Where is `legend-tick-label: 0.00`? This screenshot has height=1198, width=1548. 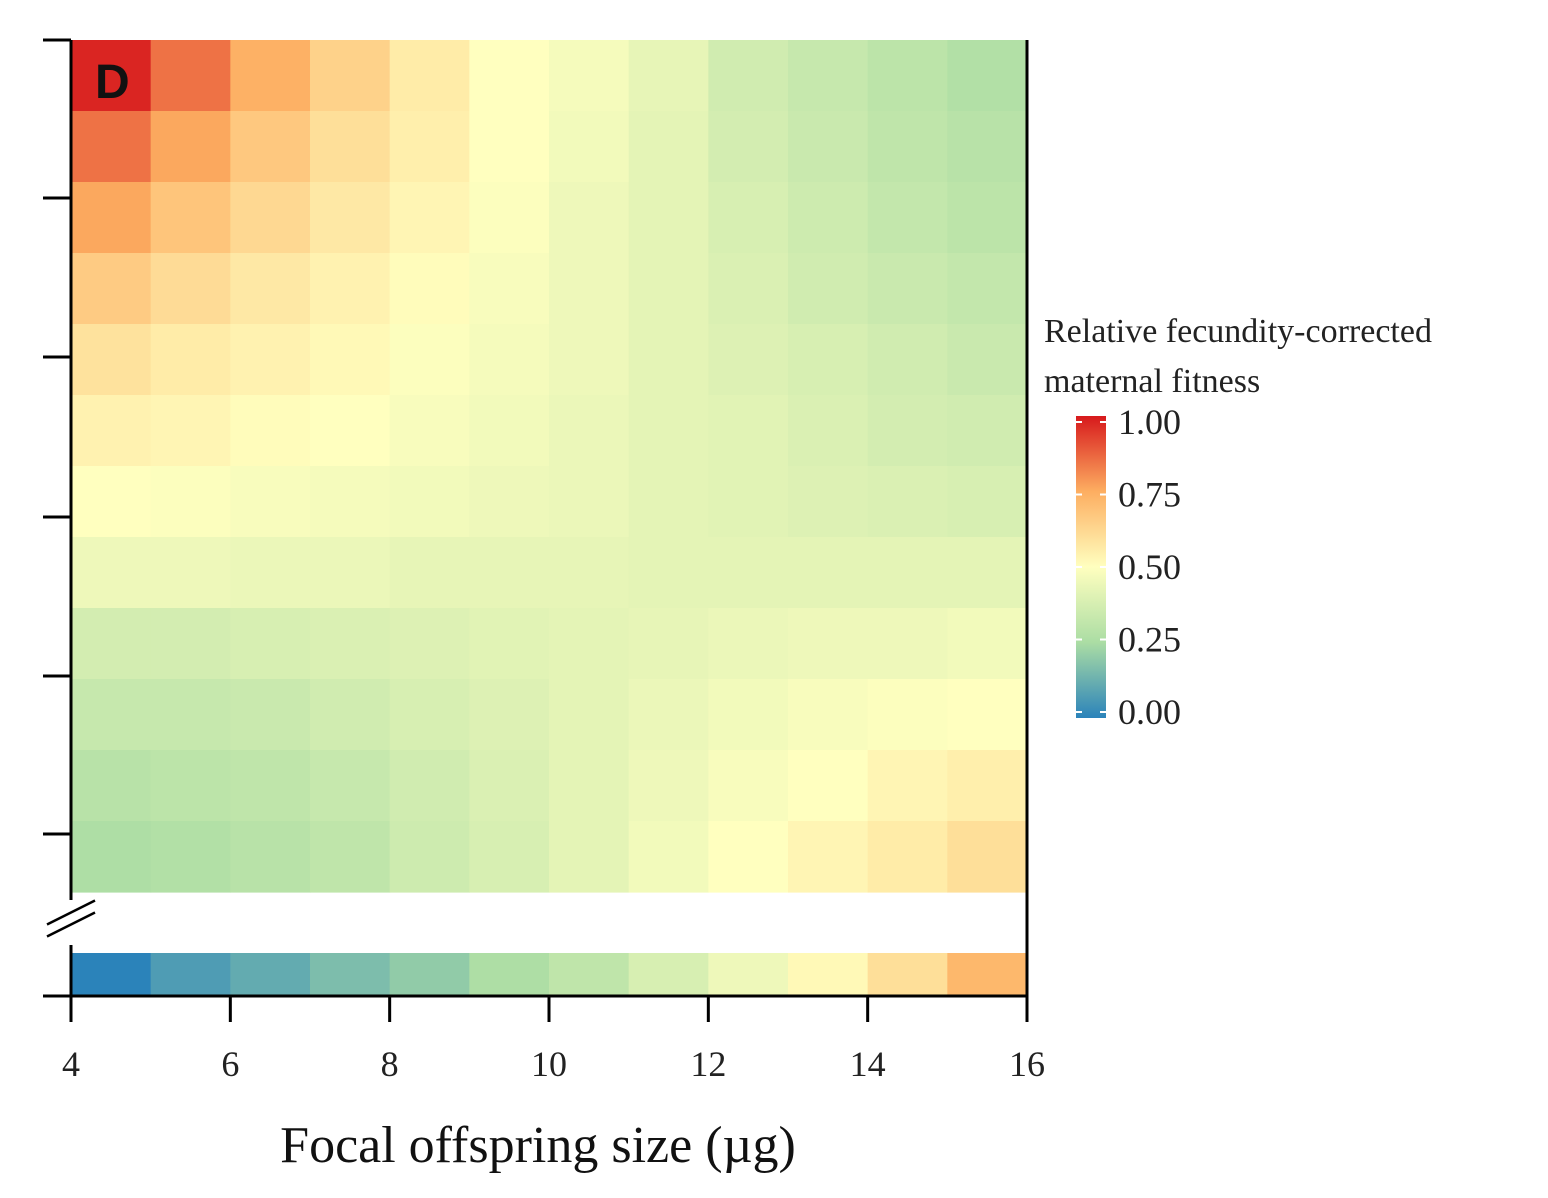 legend-tick-label: 0.00 is located at coordinates (1149, 712).